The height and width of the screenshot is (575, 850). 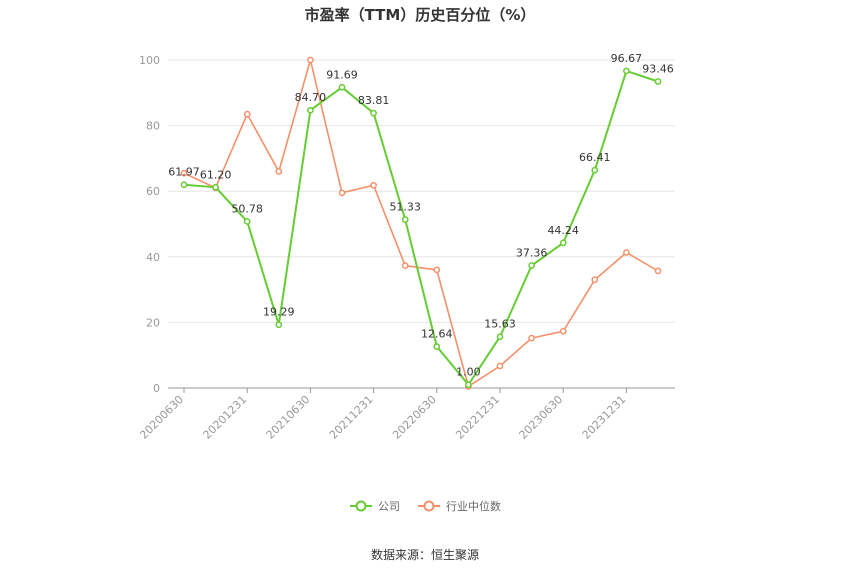 I want to click on source-note: 数据来源：恒生聚源, so click(x=425, y=554).